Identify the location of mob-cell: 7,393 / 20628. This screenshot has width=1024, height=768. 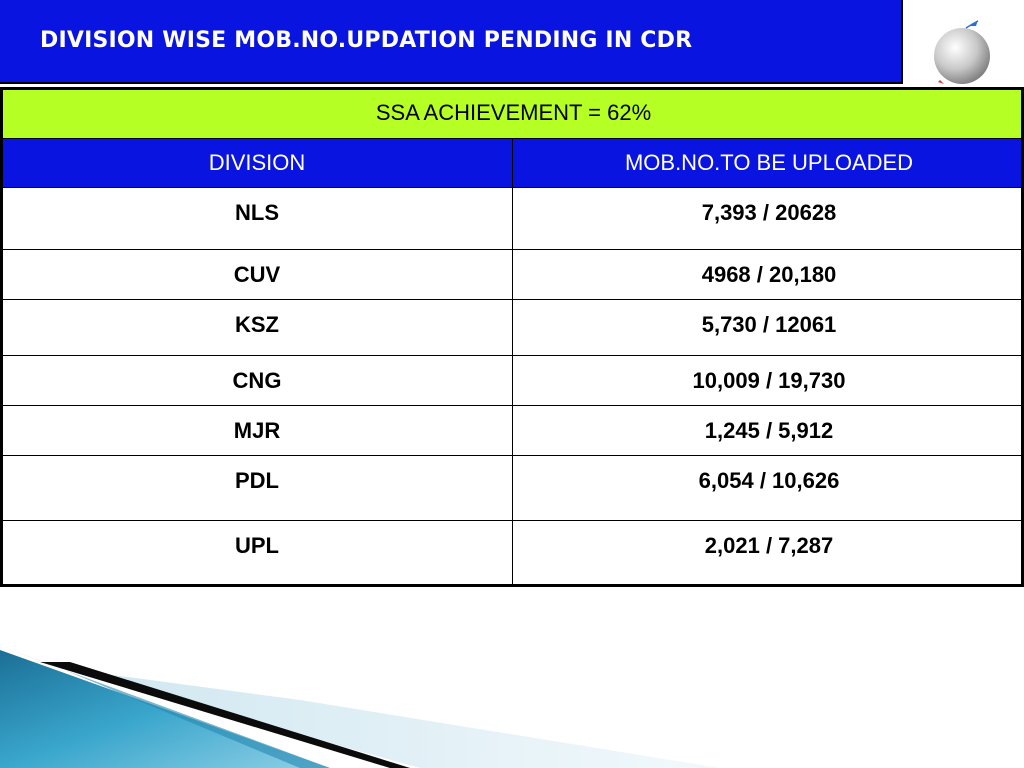
(767, 218).